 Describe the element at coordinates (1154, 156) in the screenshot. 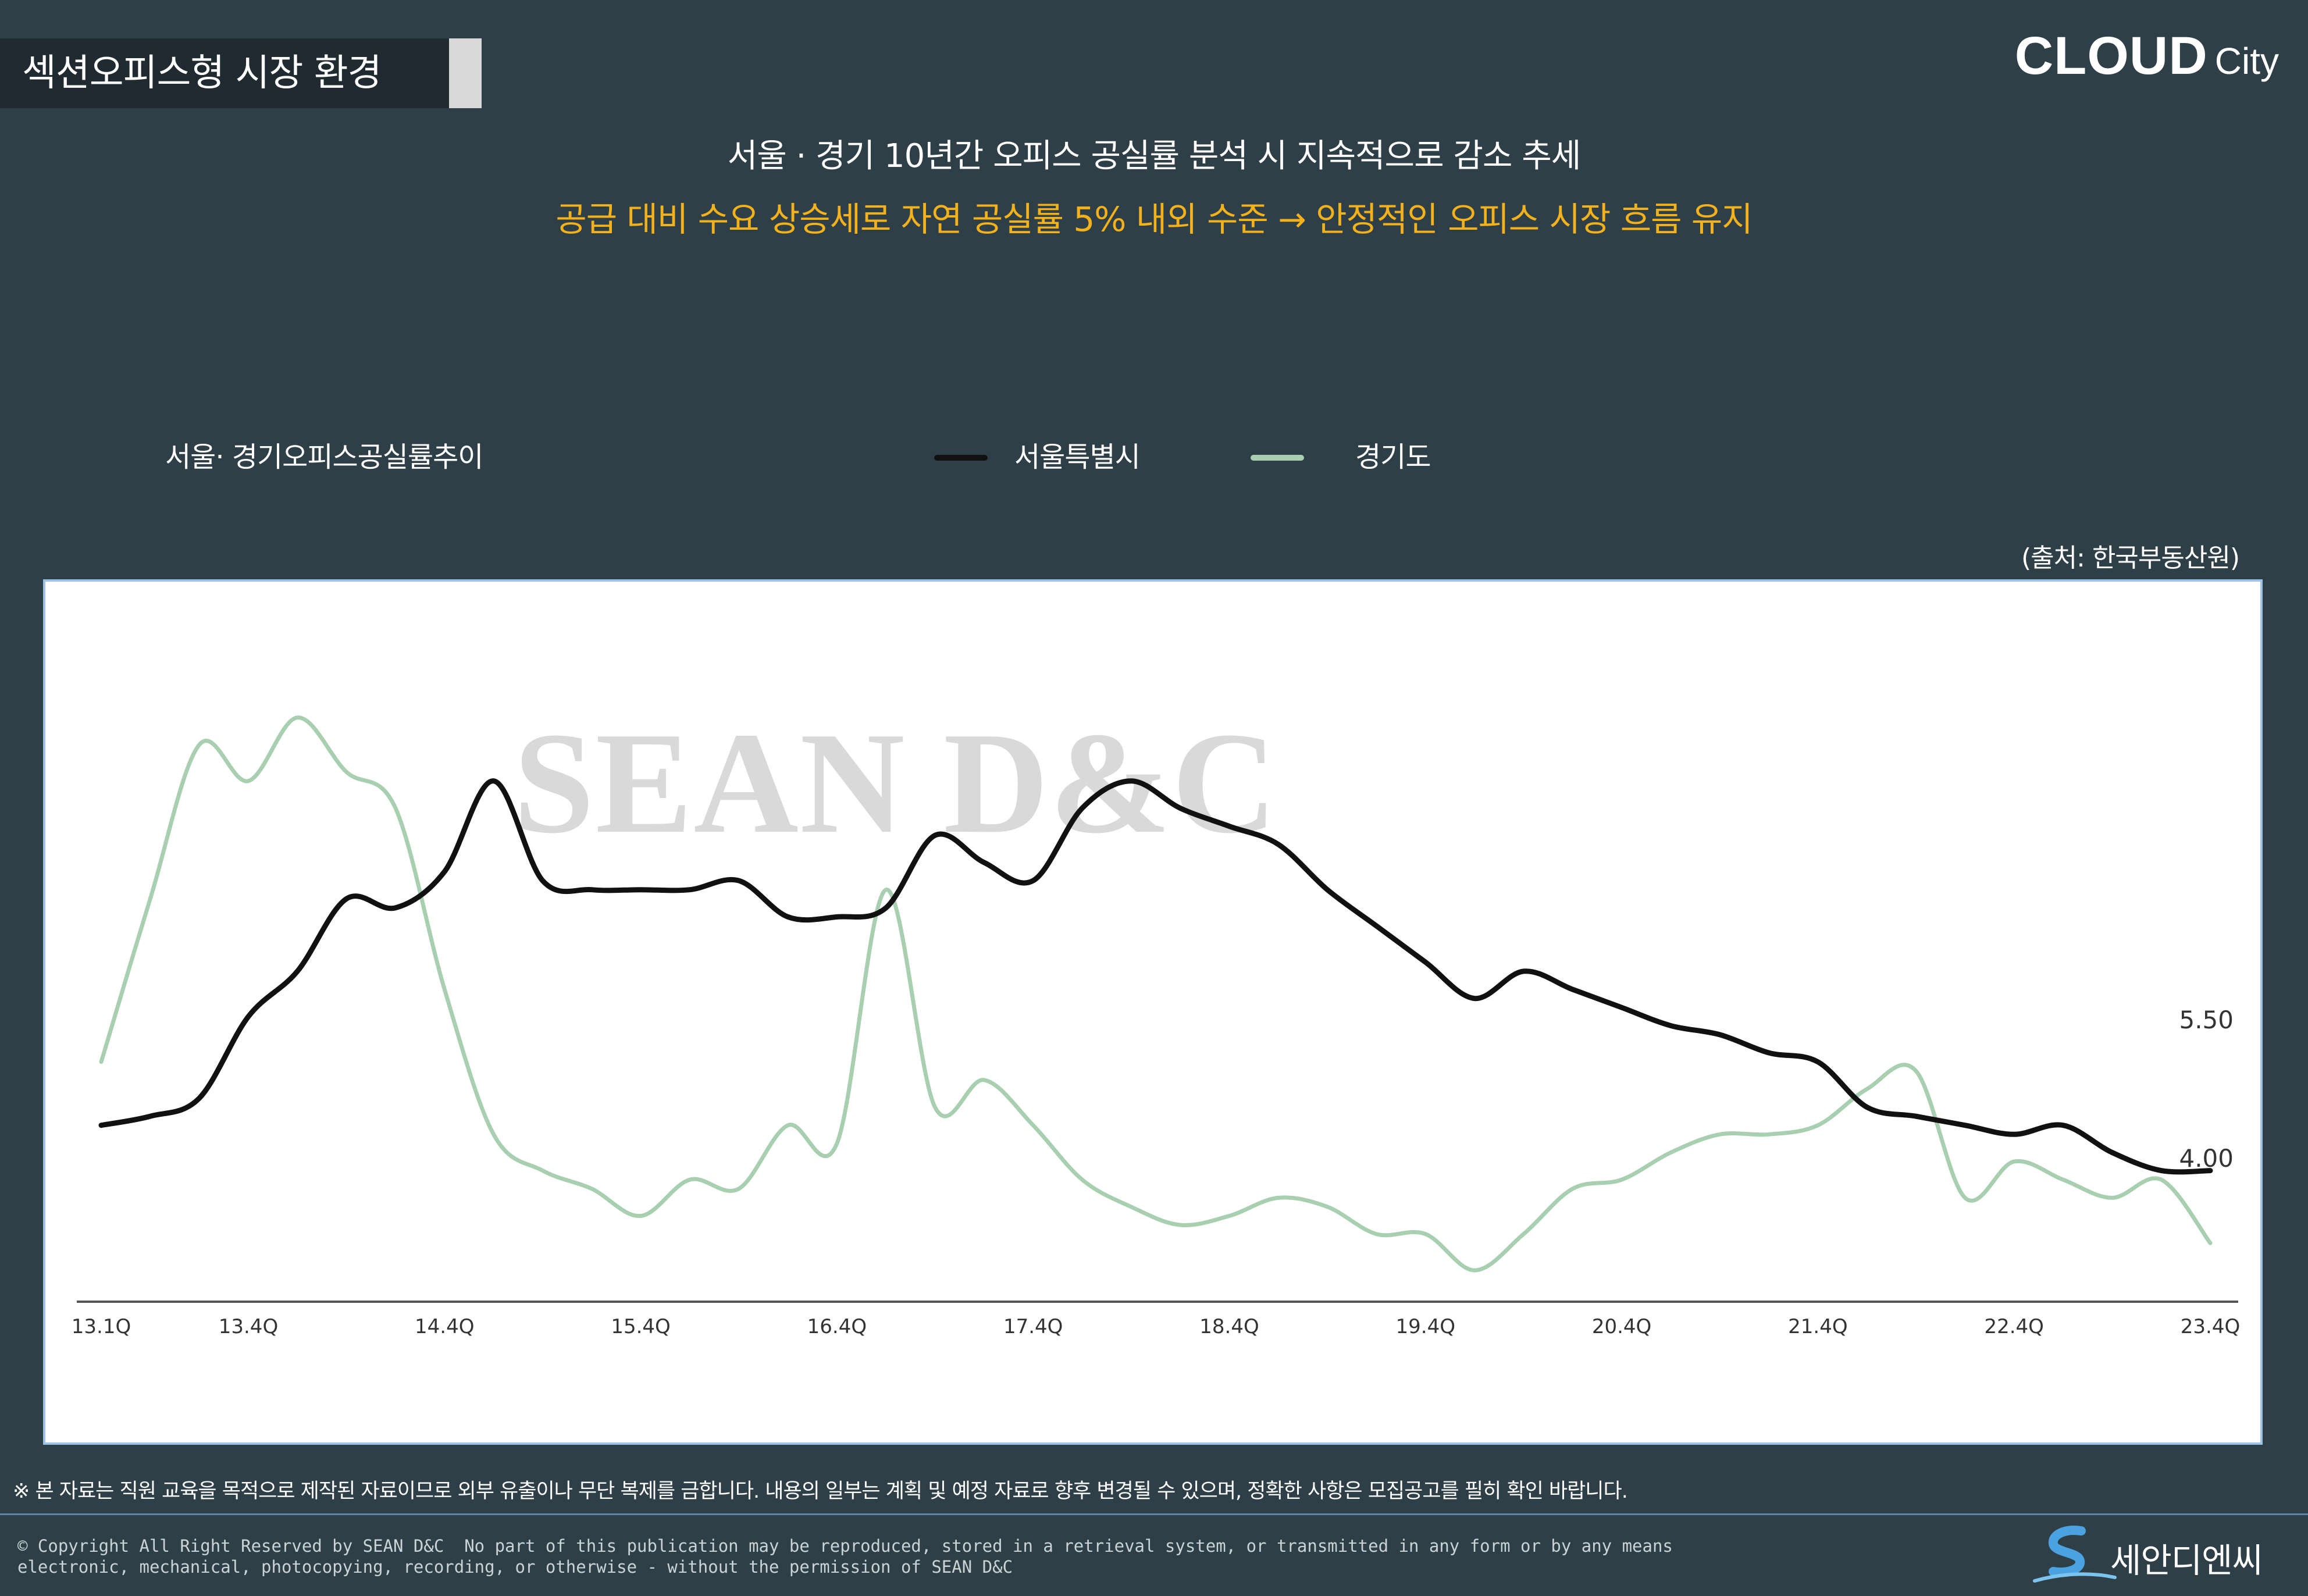

I see `headline-summary: 서울 · 경기 10년간 오피스 공실률 분석 시 지속적으로 감소 추세` at that location.